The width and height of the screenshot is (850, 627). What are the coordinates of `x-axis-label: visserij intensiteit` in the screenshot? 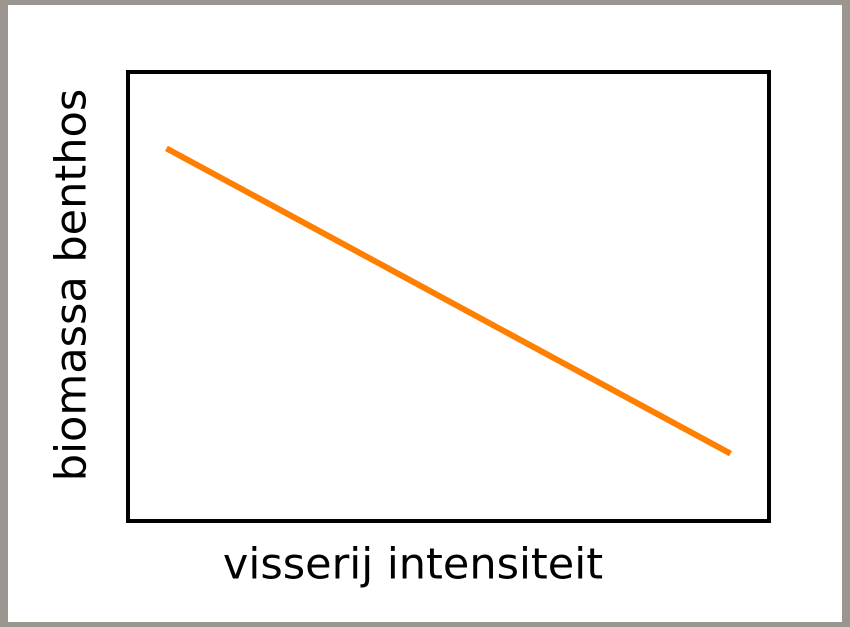 It's located at (413, 565).